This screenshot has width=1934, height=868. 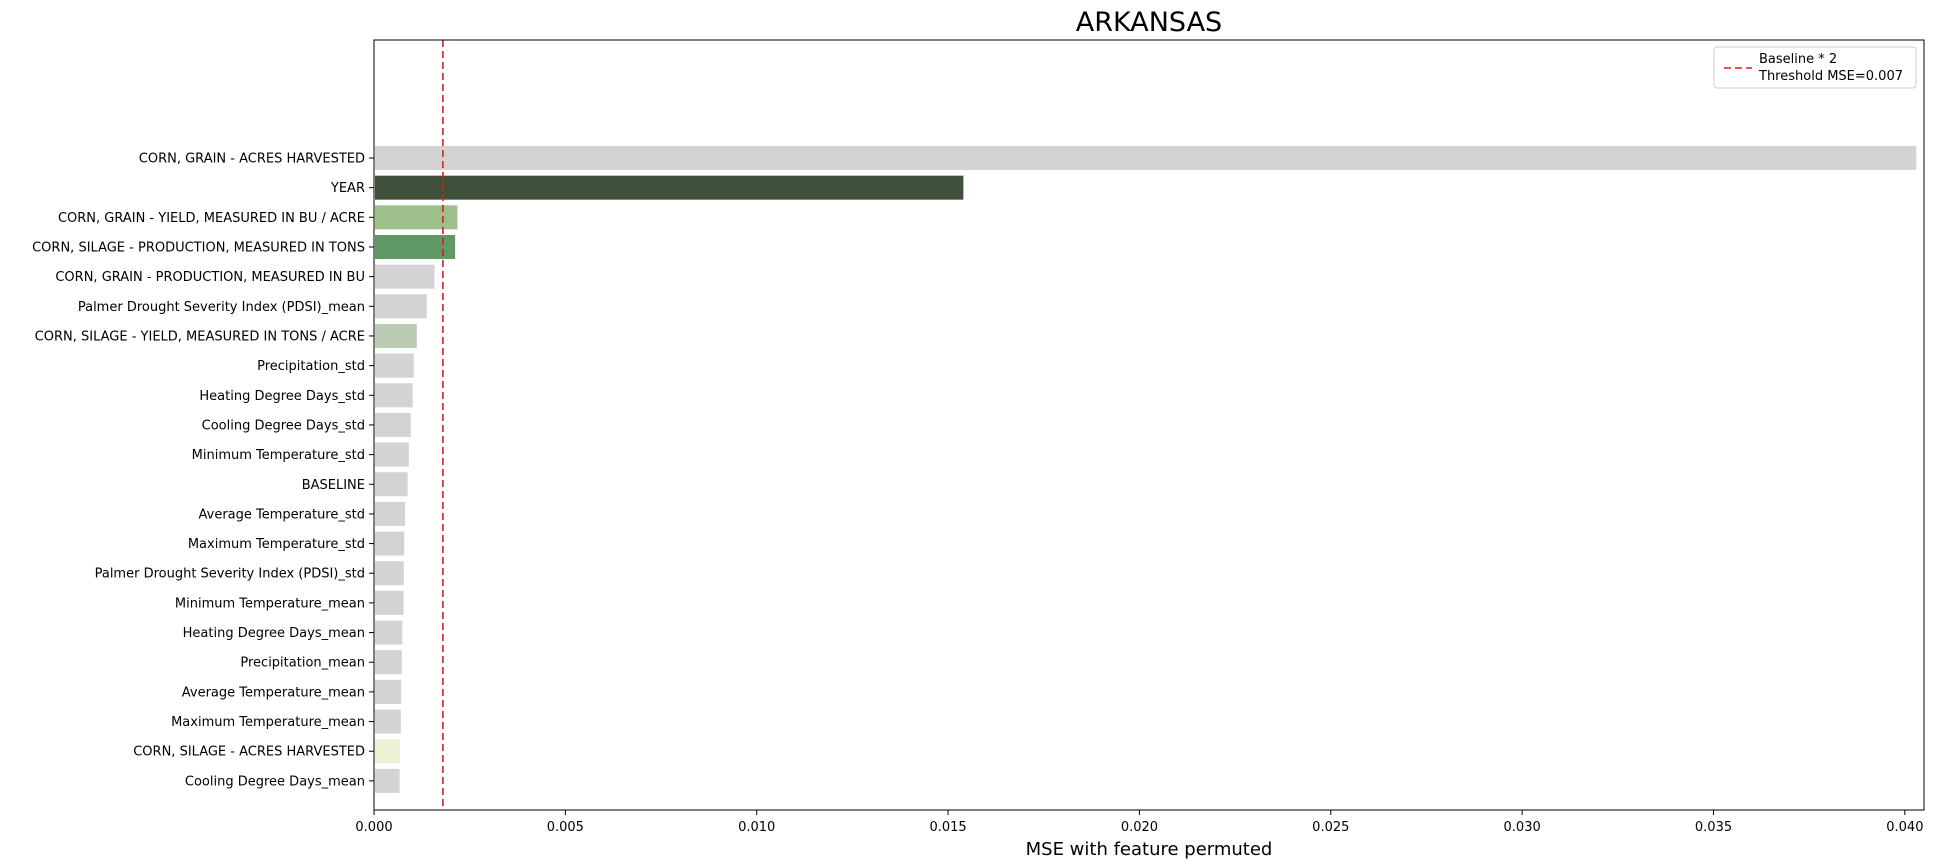 What do you see at coordinates (273, 692) in the screenshot?
I see `y-tick-label: Average Temperature_mean` at bounding box center [273, 692].